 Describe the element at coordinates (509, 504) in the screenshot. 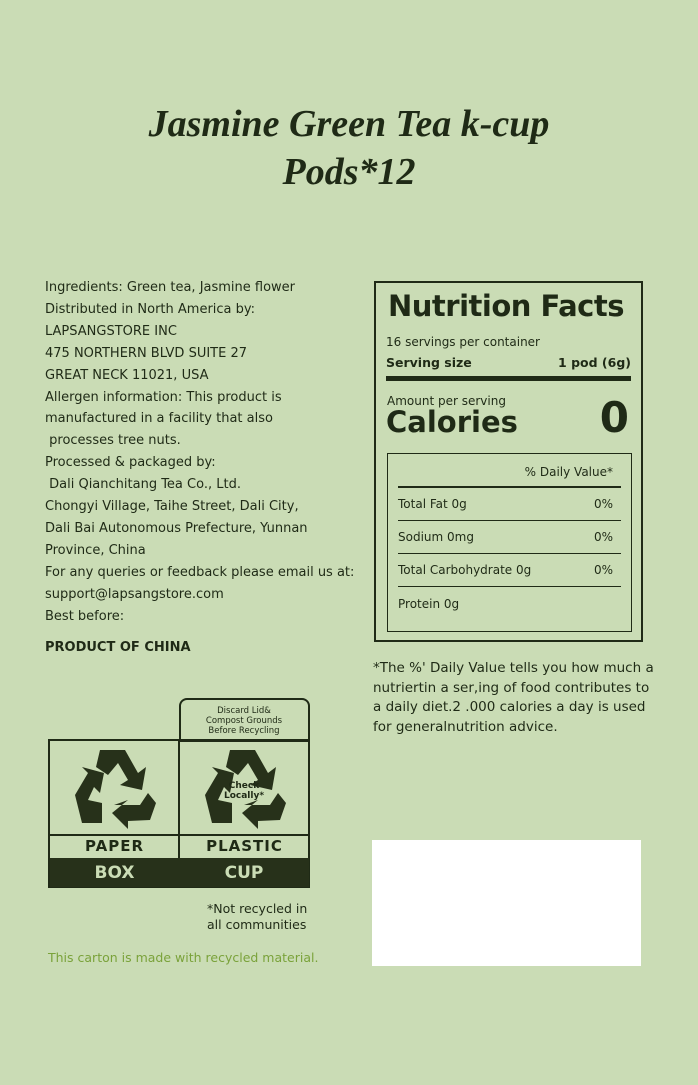

I see `nutrient-row: Total Fat 0g 0%` at that location.